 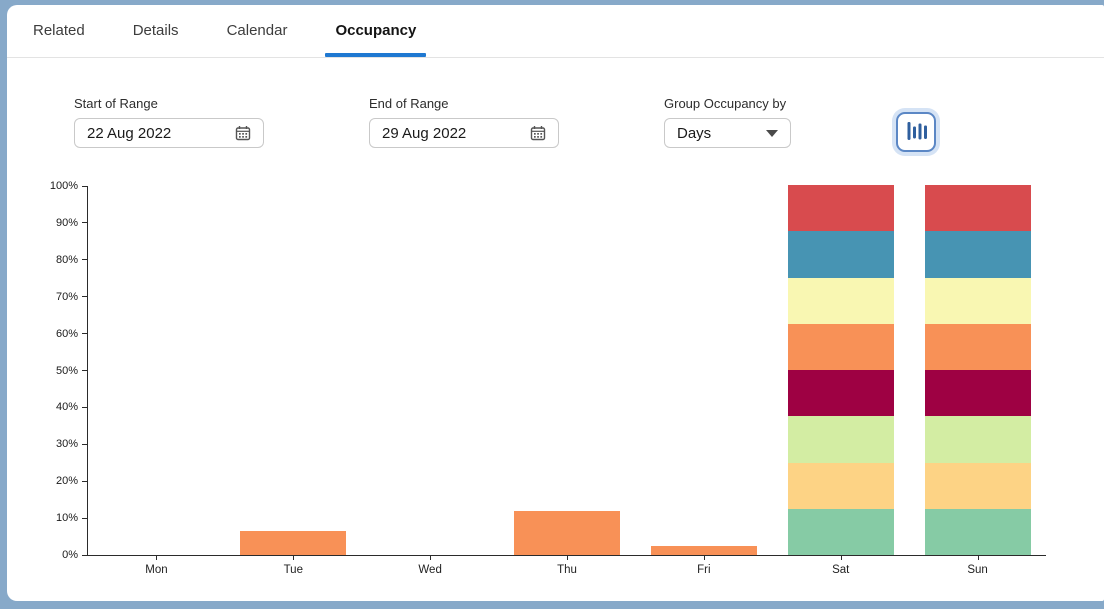 What do you see at coordinates (66, 296) in the screenshot?
I see `y-axis-label: 70%` at bounding box center [66, 296].